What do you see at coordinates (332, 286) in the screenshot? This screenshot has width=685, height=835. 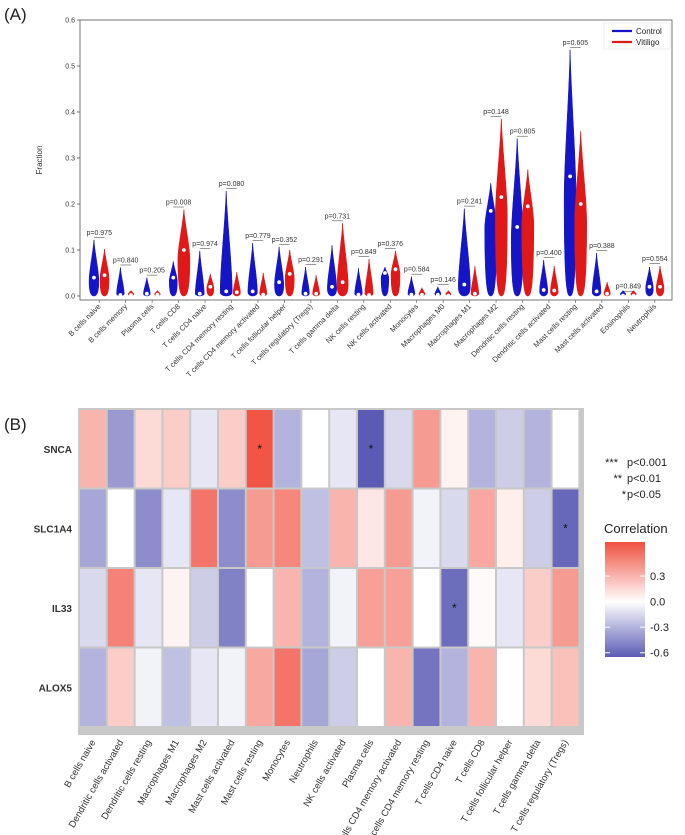 I see `median-control-t-cells-gamma-delta` at bounding box center [332, 286].